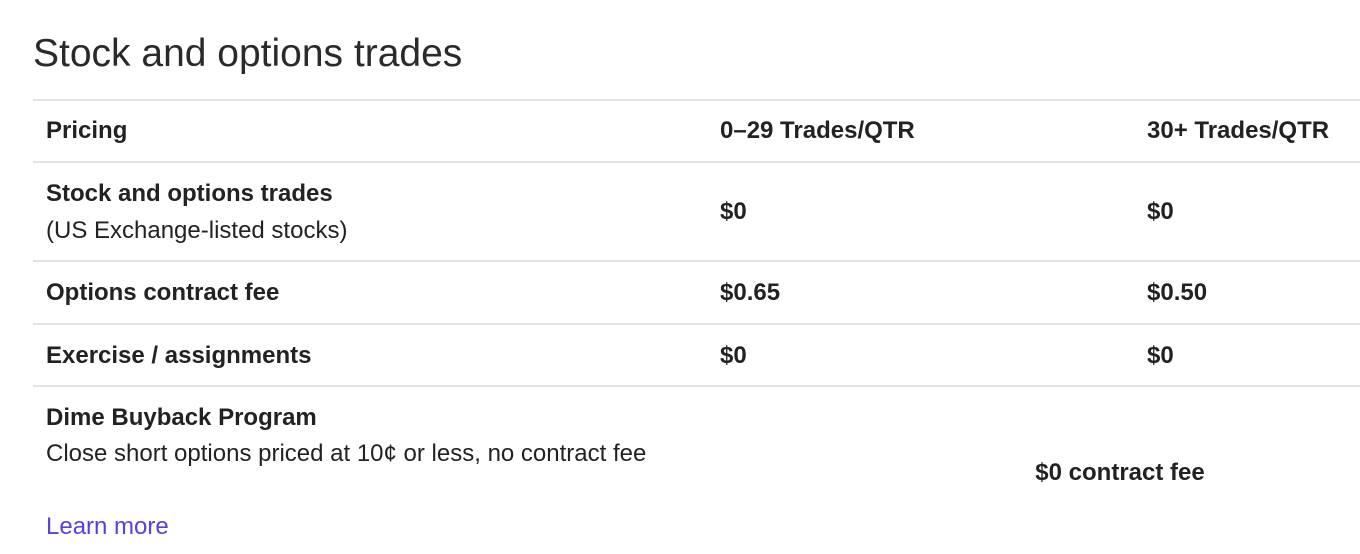 This screenshot has height=554, width=1360. Describe the element at coordinates (817, 130) in the screenshot. I see `header-cell: 0–29 Trades/QTR` at that location.